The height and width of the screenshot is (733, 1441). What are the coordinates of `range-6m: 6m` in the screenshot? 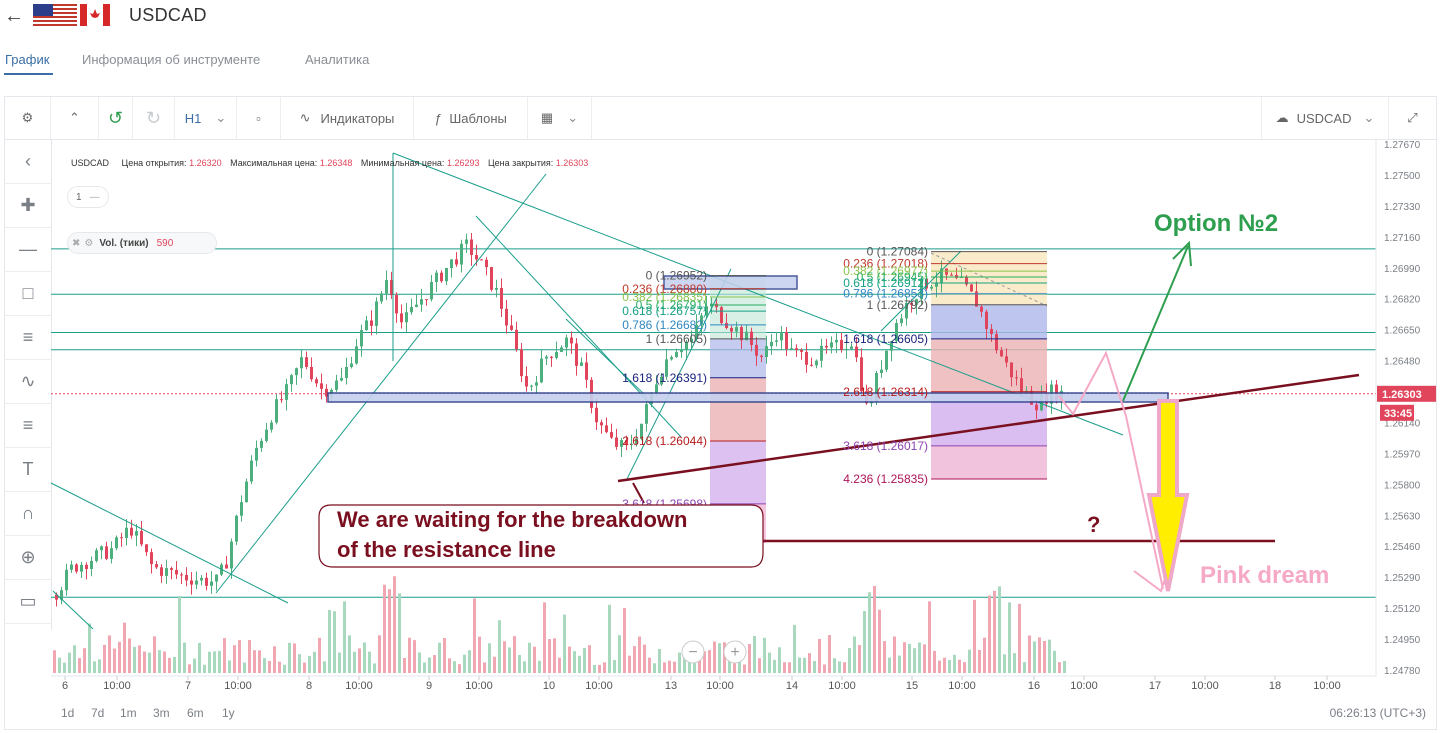 It's located at (195, 713).